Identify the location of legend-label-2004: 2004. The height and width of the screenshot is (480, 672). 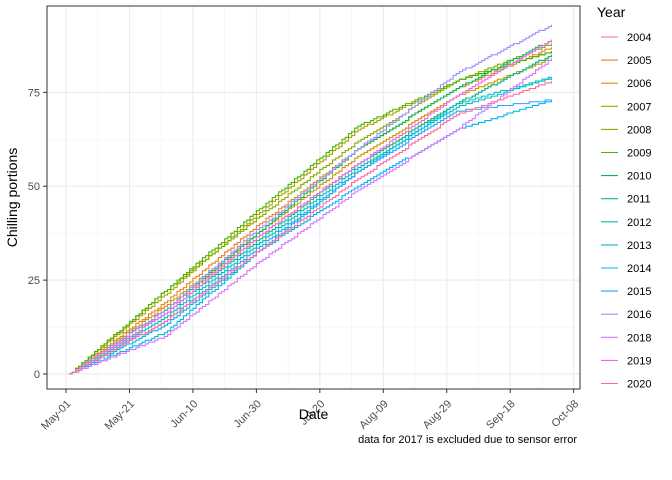
(639, 38).